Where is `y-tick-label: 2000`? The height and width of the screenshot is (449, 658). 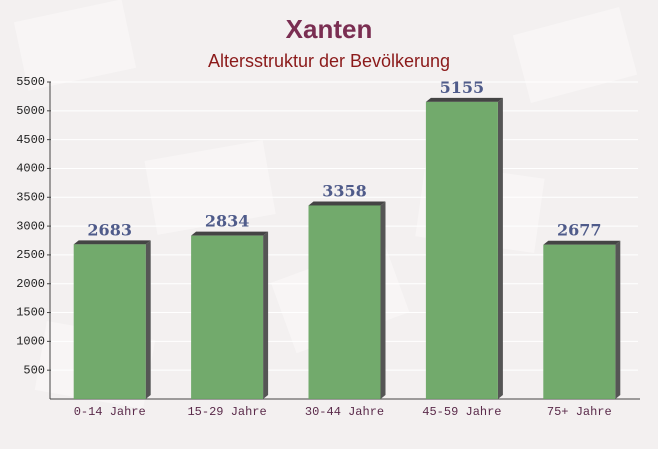
y-tick-label: 2000 is located at coordinates (30, 284).